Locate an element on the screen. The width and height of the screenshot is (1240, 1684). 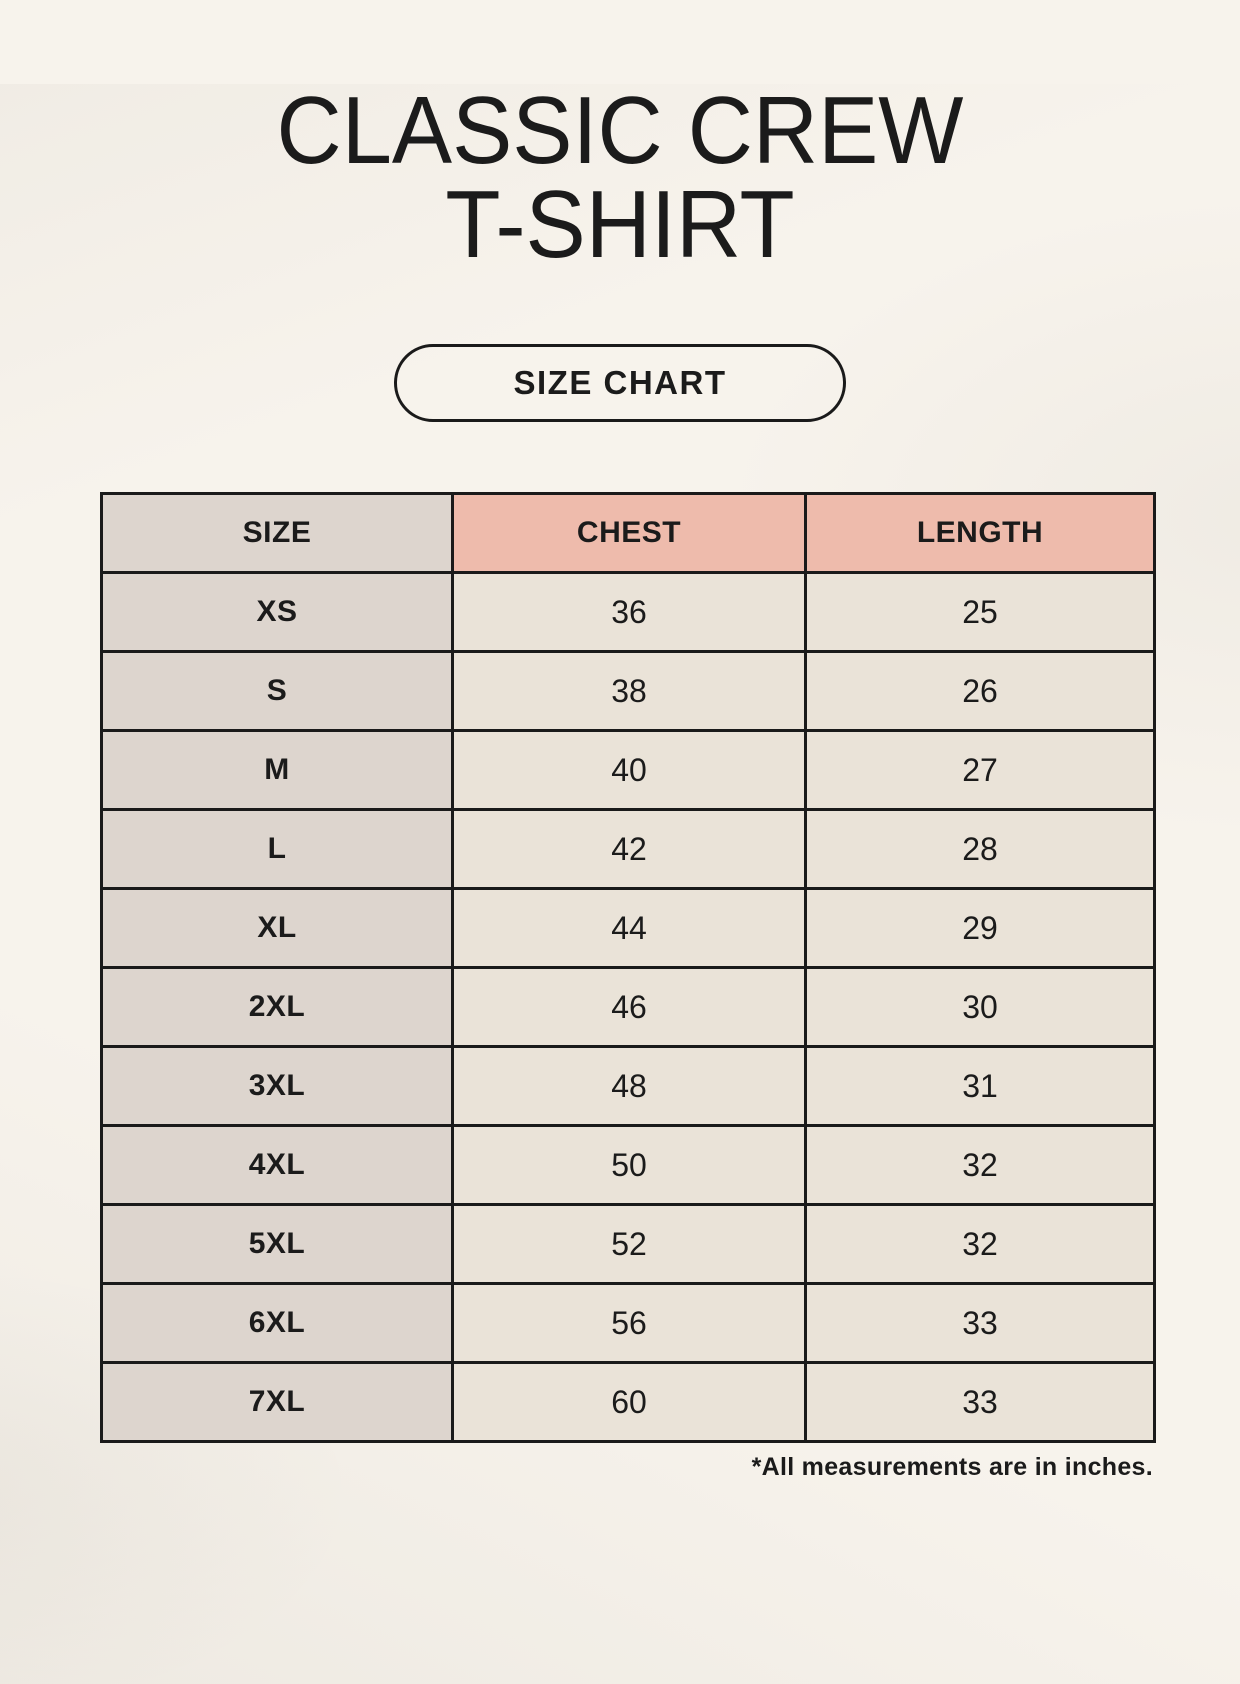
table-row: S 38 26 is located at coordinates (628, 691).